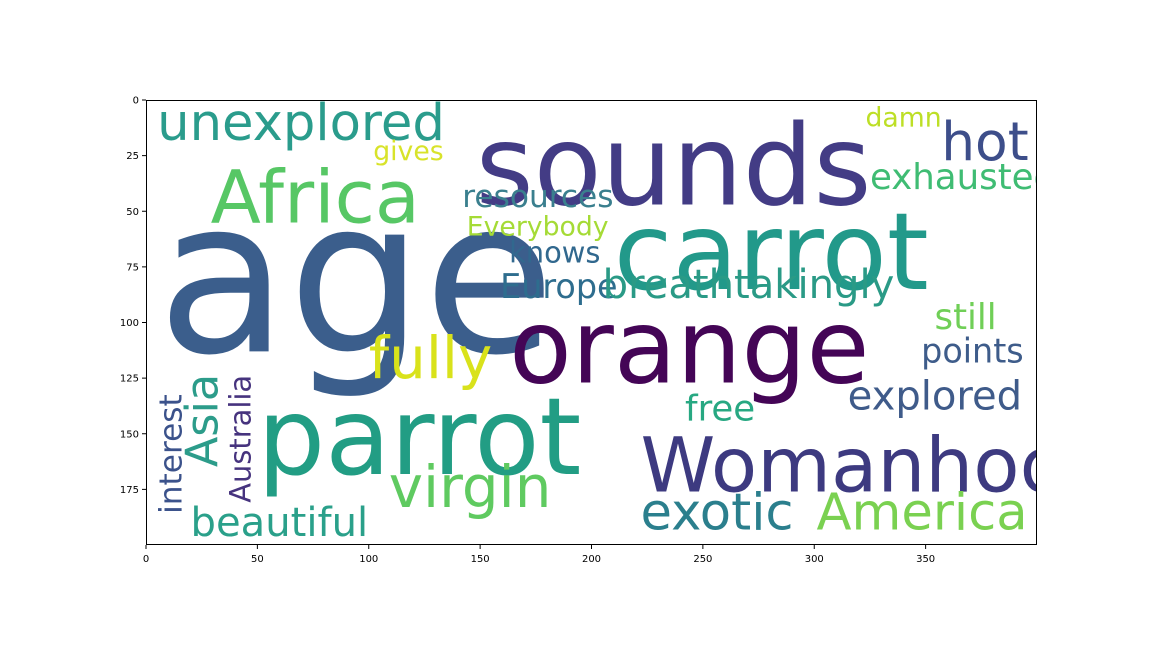 This screenshot has height=648, width=1152. What do you see at coordinates (814, 559) in the screenshot?
I see `x-tick-label: 300` at bounding box center [814, 559].